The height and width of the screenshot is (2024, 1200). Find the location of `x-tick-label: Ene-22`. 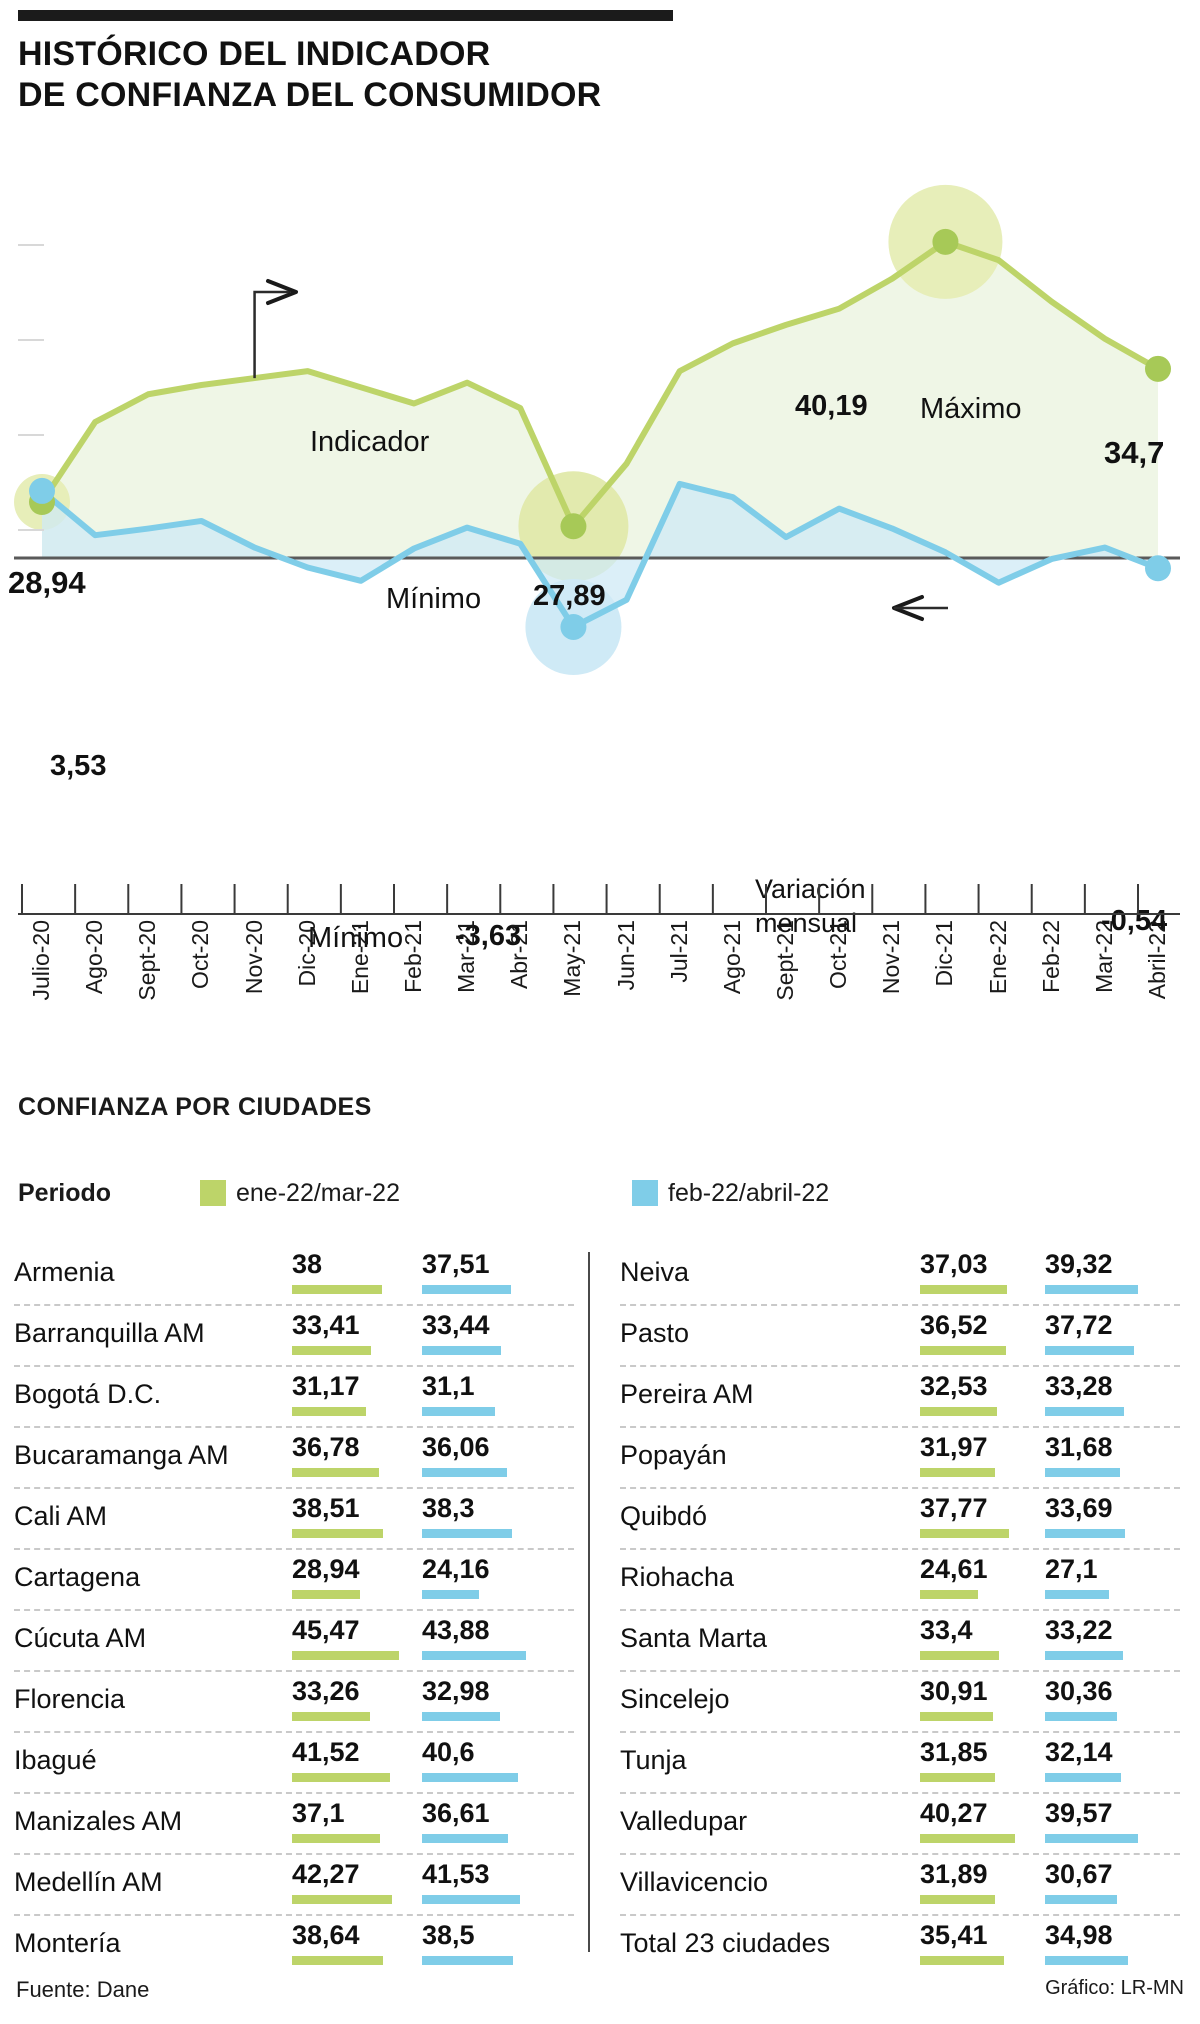

x-tick-label: Ene-22 is located at coordinates (997, 957).